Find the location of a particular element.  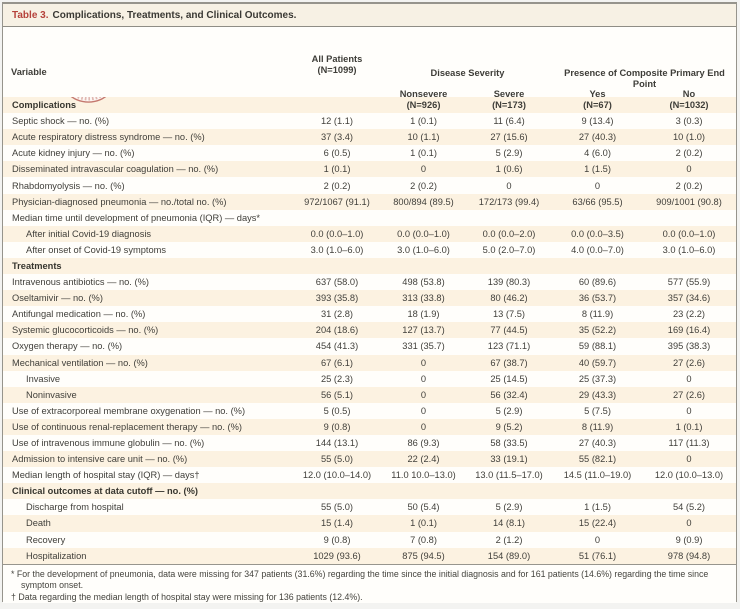

row-value: 978 (94.8) is located at coordinates (689, 555).